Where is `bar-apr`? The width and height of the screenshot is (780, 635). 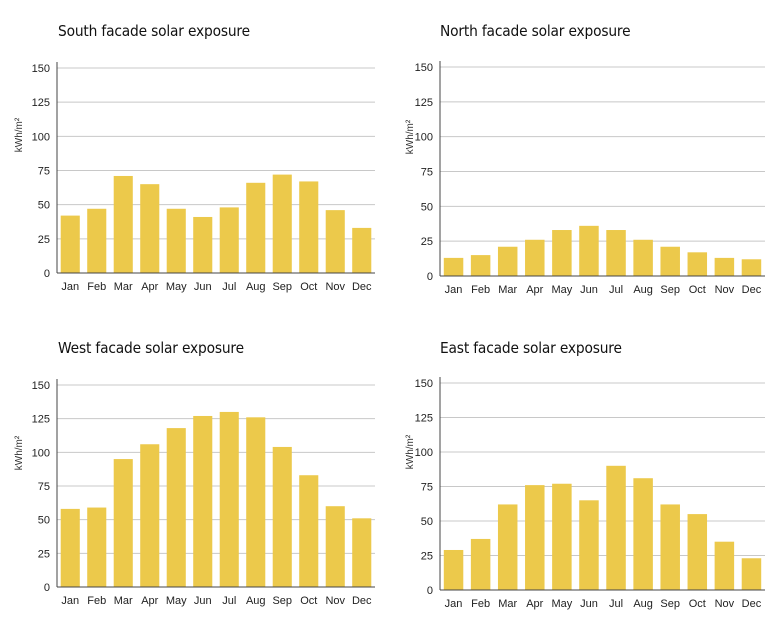 bar-apr is located at coordinates (535, 257).